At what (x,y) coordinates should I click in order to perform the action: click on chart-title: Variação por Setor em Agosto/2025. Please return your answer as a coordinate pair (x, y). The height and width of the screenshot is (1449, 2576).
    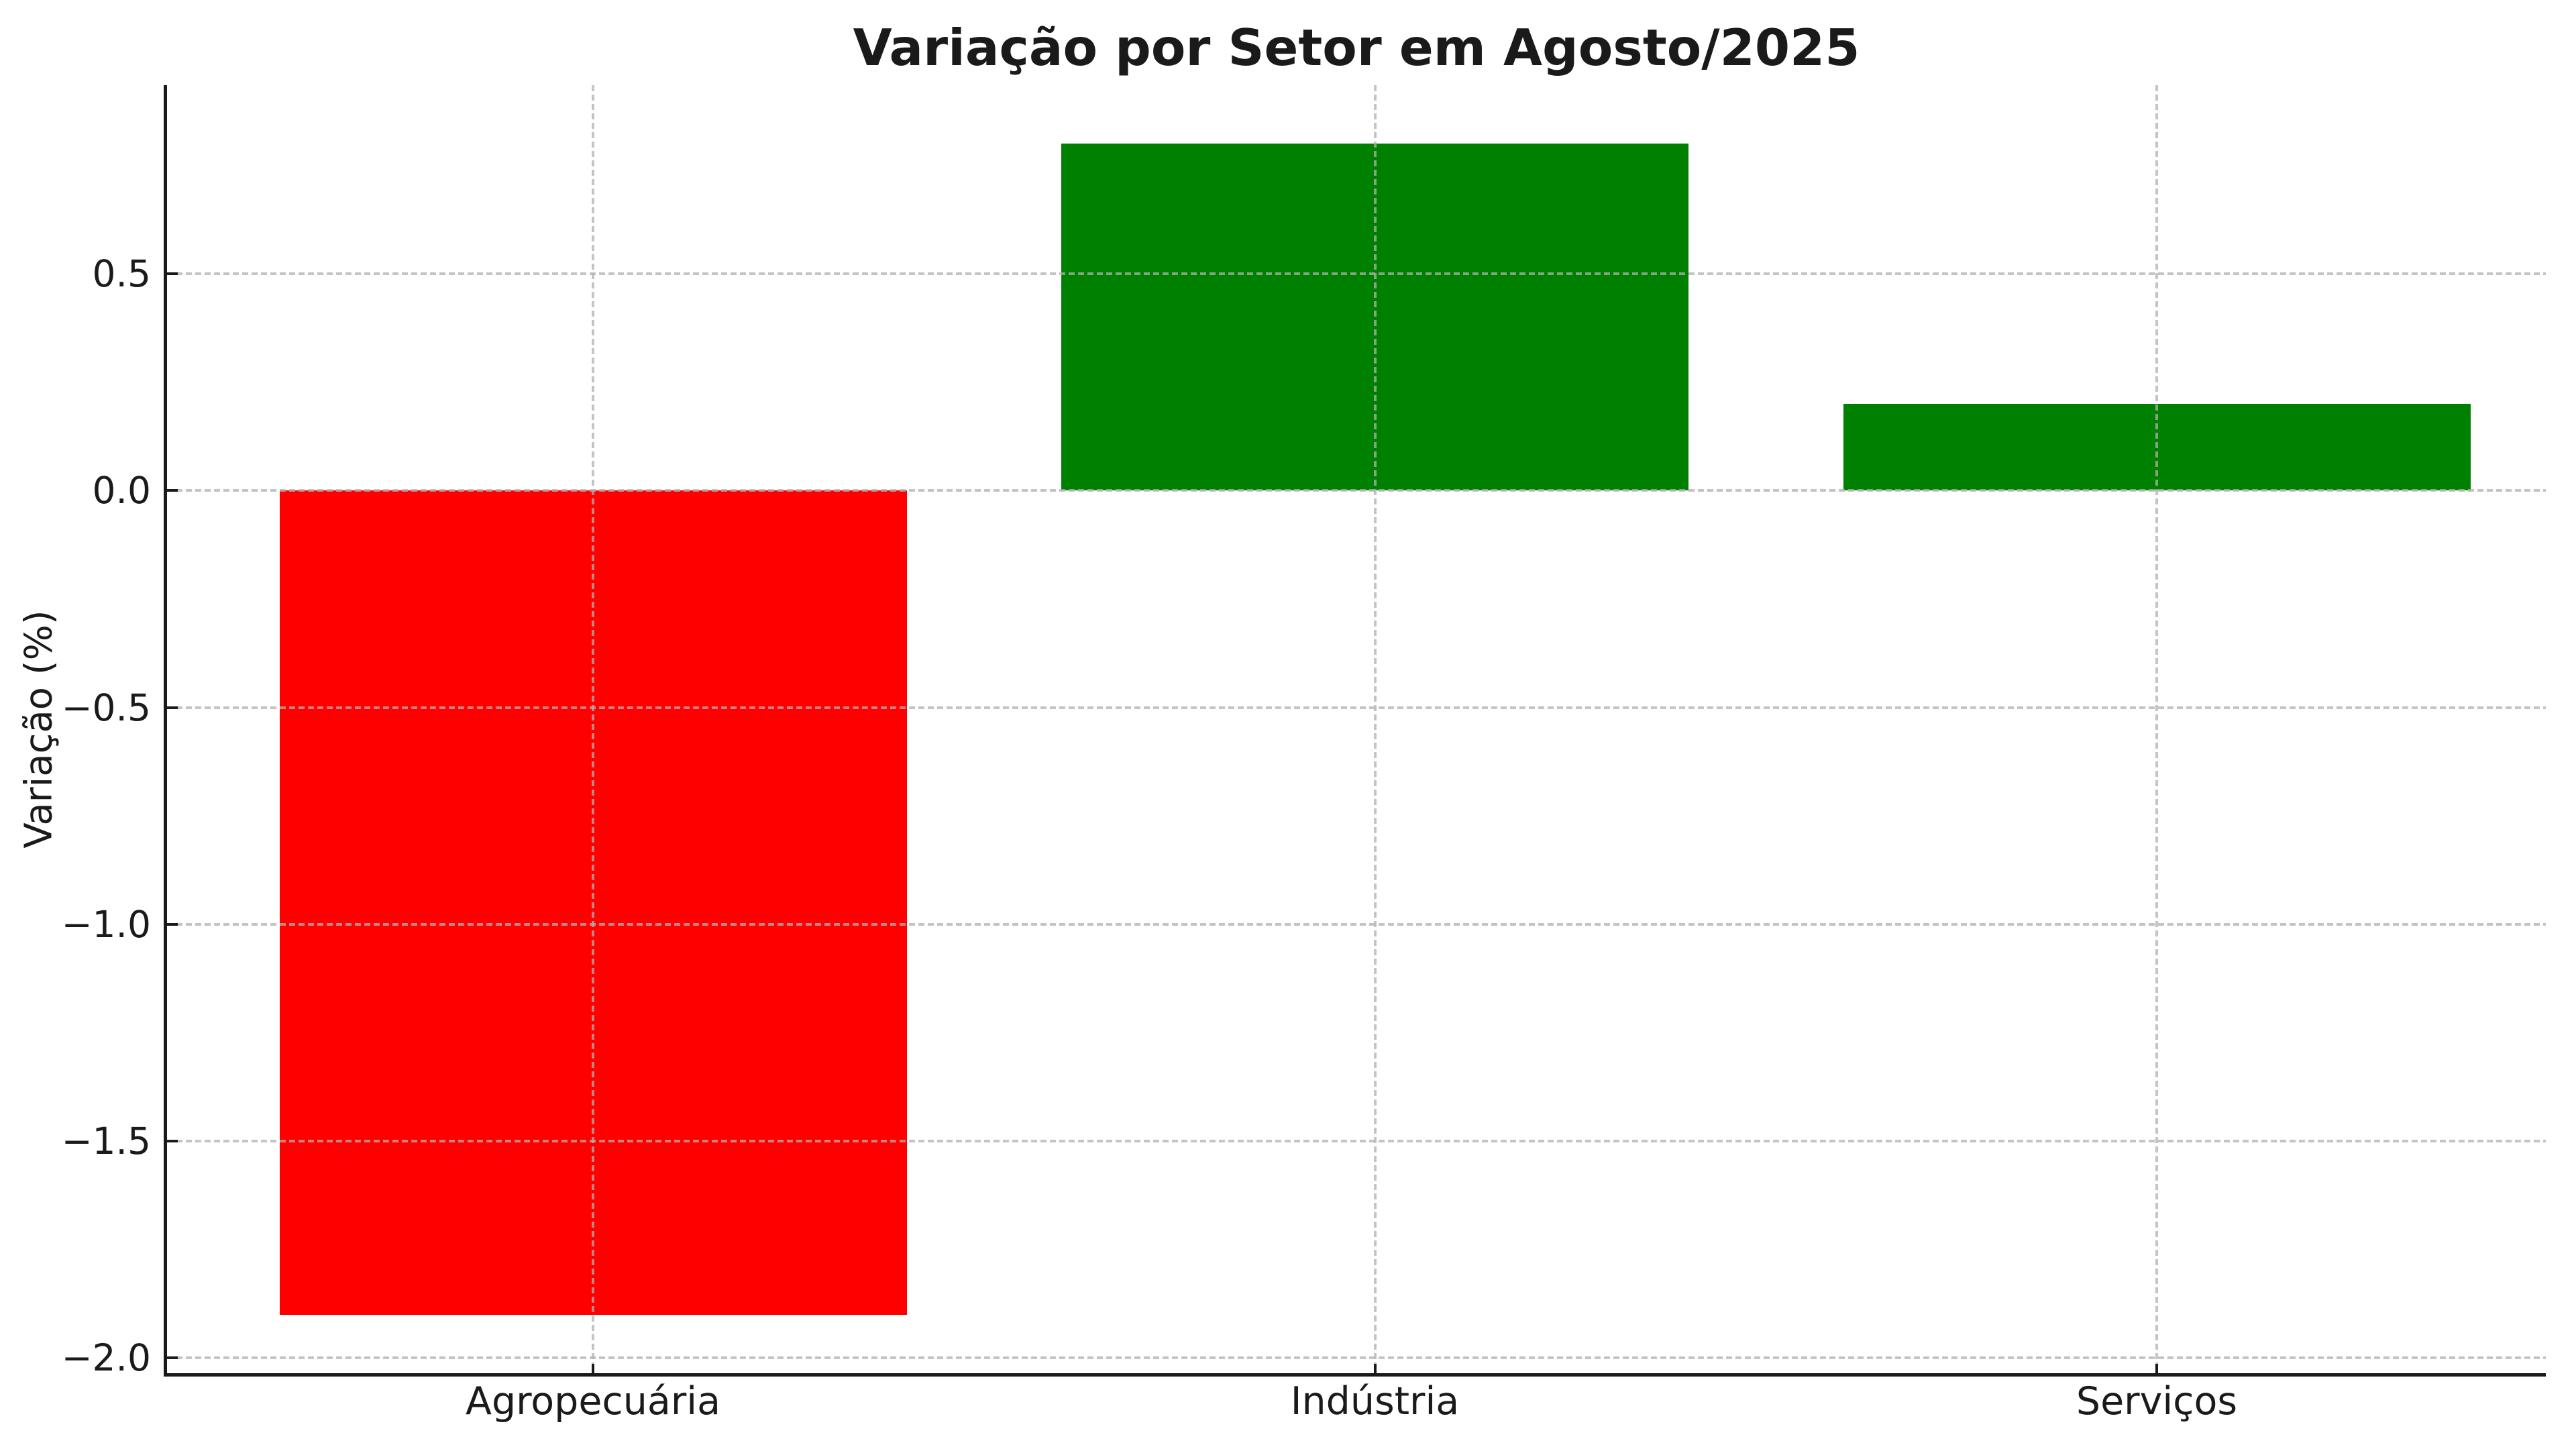
    Looking at the image, I should click on (1356, 47).